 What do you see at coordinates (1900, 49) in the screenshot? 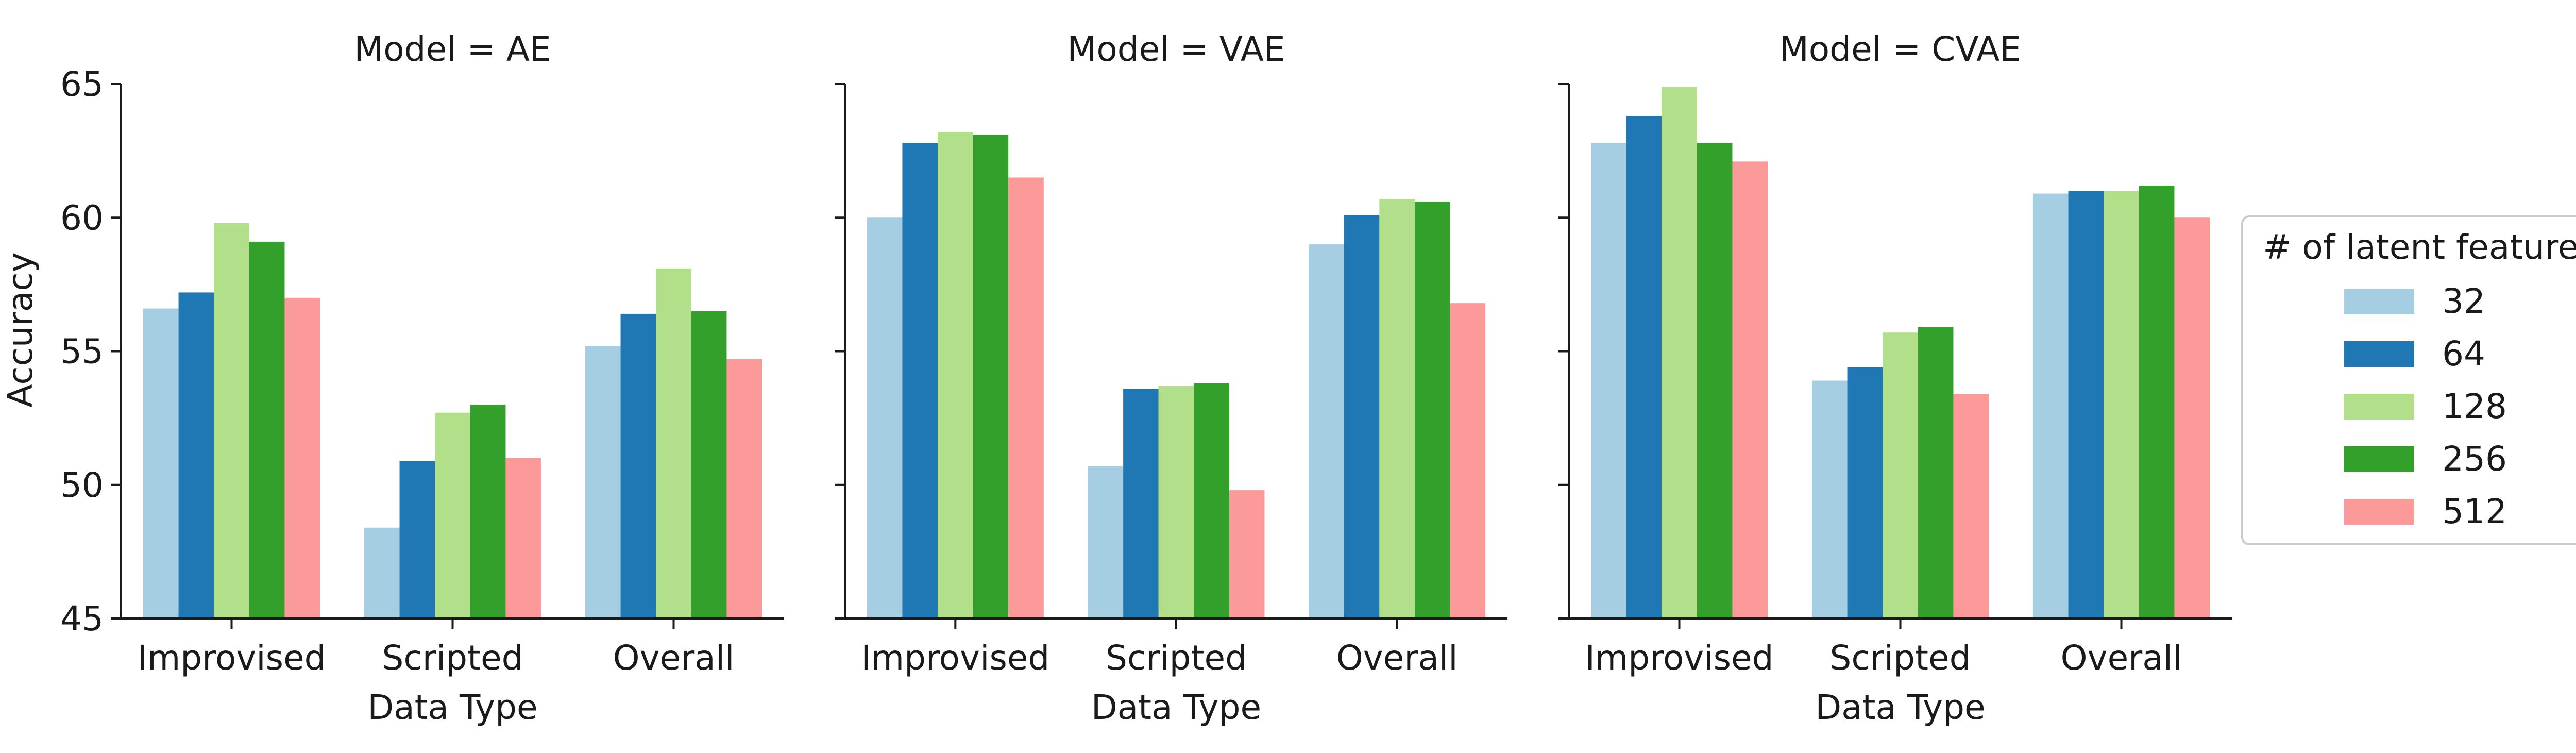
I see `panel-title: Model = CVAE` at bounding box center [1900, 49].